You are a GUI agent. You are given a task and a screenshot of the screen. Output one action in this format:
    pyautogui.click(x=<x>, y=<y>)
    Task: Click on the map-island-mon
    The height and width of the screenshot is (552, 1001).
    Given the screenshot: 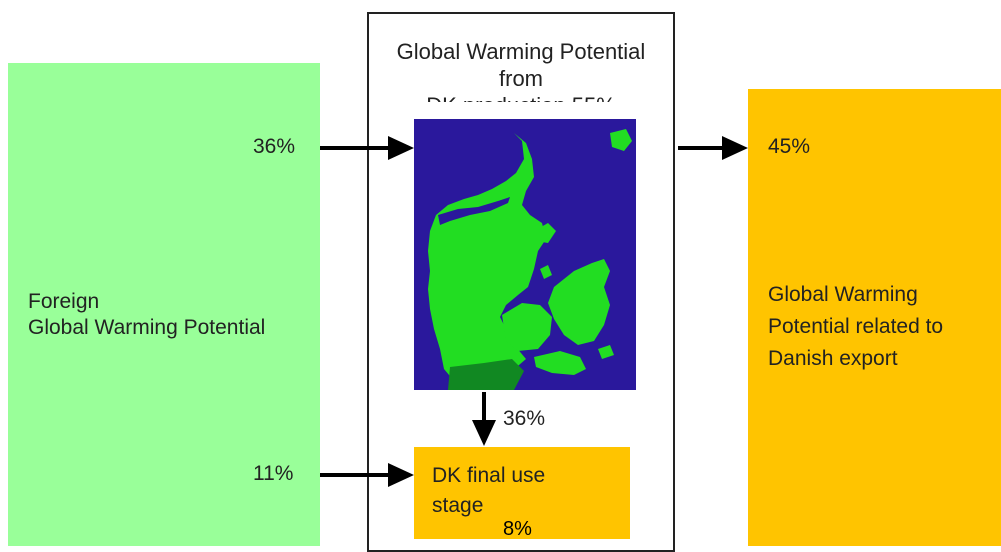 What is the action you would take?
    pyautogui.click(x=606, y=352)
    